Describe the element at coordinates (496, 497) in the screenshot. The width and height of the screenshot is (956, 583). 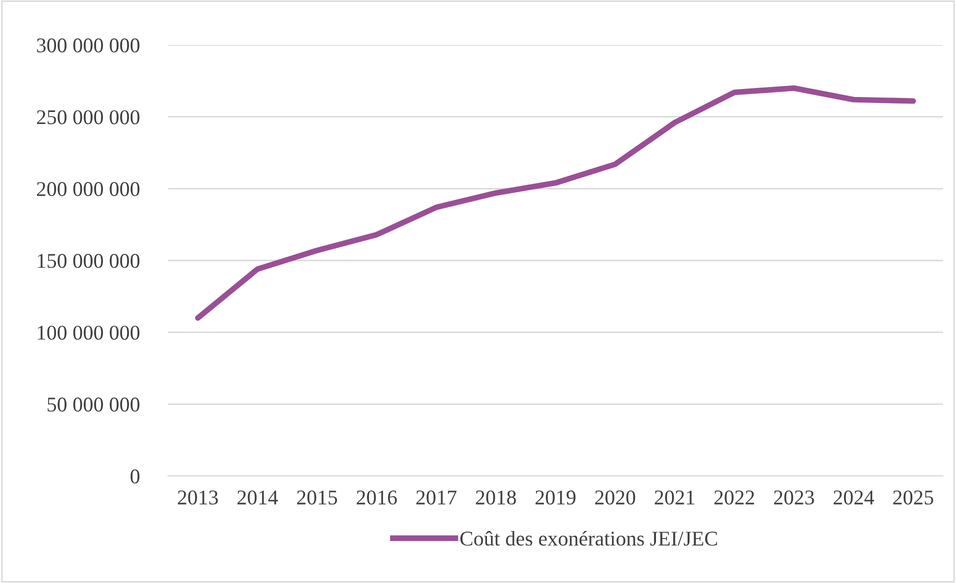
I see `x-tick-label: 2018` at that location.